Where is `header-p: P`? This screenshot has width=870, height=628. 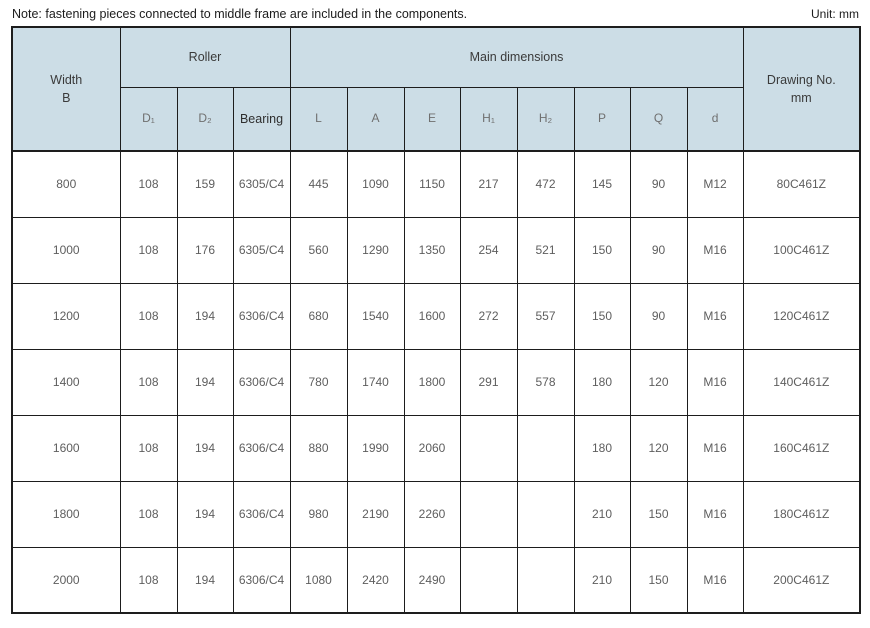 header-p: P is located at coordinates (602, 119).